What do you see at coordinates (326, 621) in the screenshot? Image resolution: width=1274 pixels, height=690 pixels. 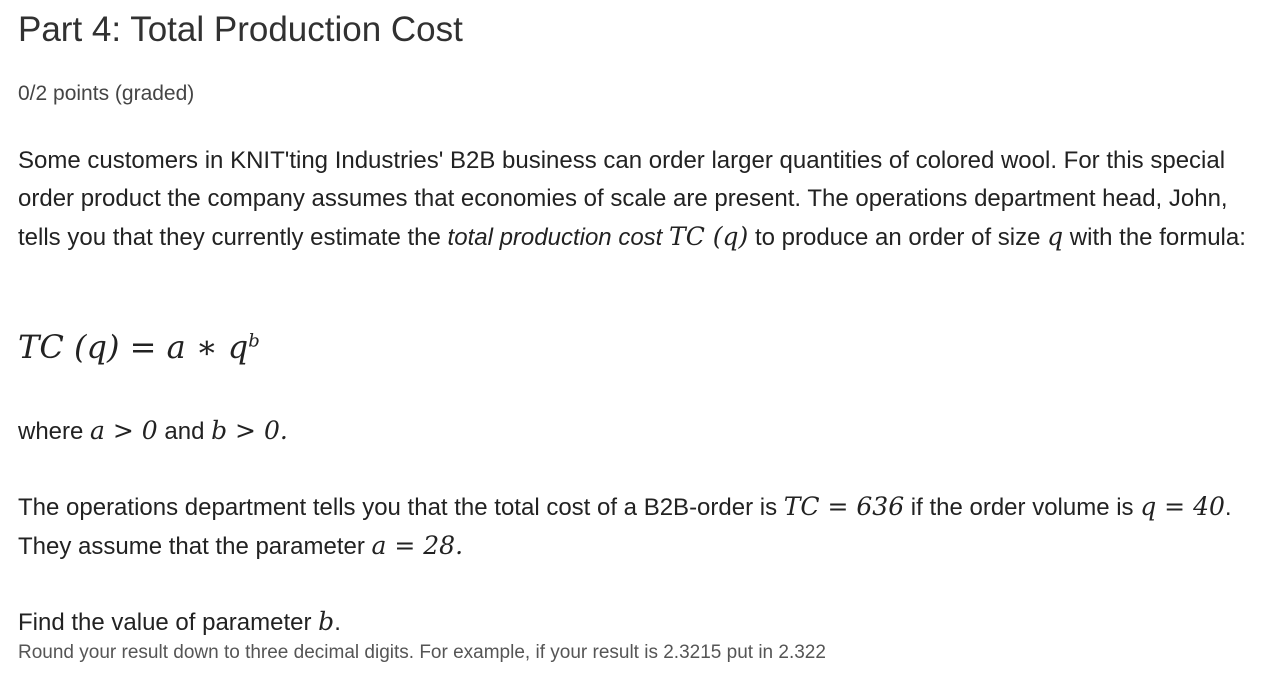 I see `math: b` at bounding box center [326, 621].